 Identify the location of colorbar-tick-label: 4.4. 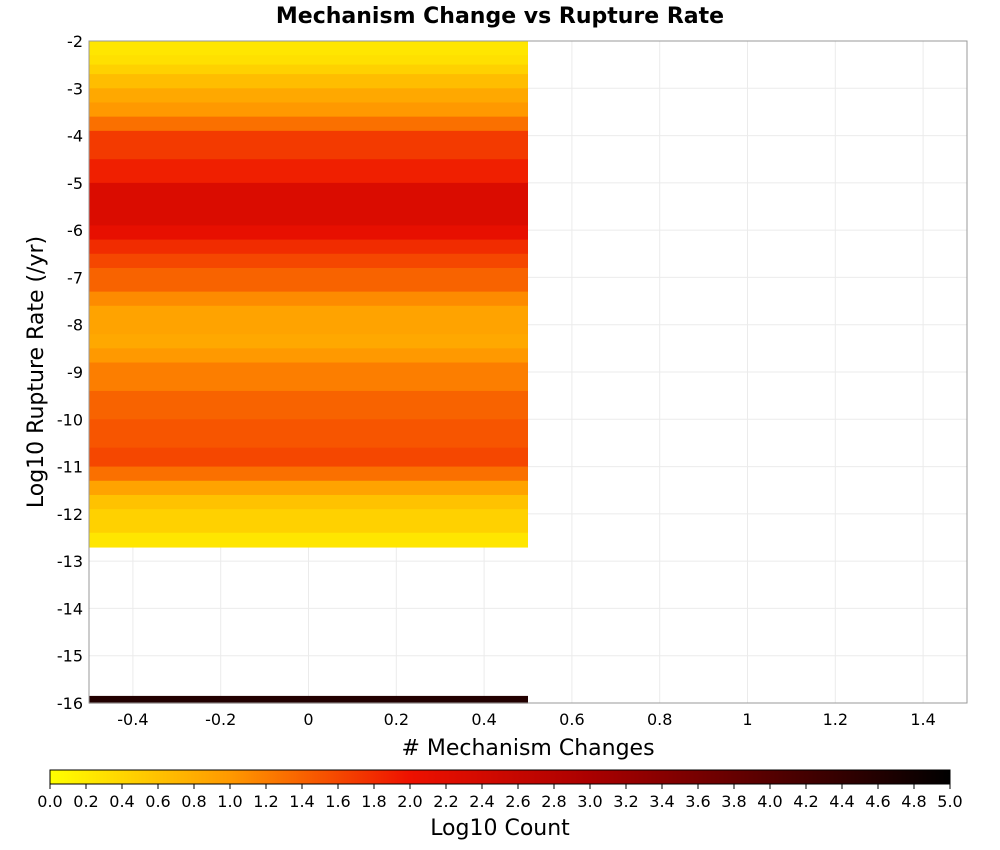
(841, 801).